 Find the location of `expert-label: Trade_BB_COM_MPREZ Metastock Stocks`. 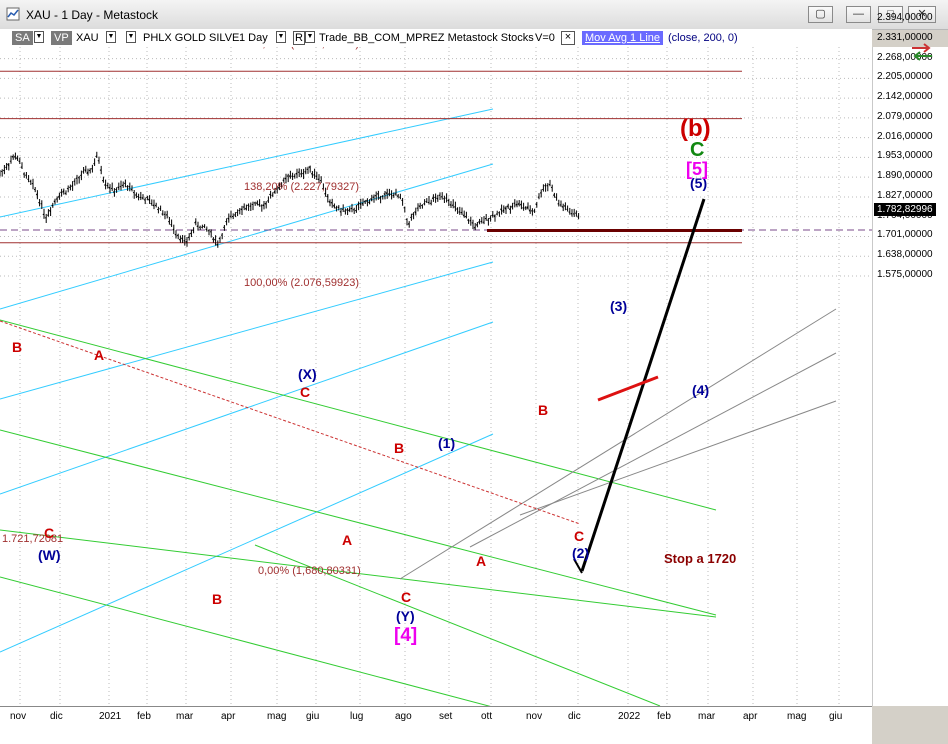

expert-label: Trade_BB_COM_MPREZ Metastock Stocks is located at coordinates (426, 38).